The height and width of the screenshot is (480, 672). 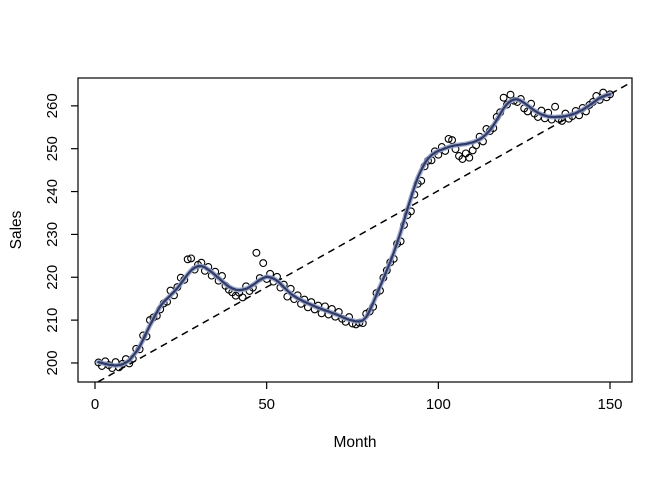 I want to click on y-tick-label: 250, so click(x=52, y=148).